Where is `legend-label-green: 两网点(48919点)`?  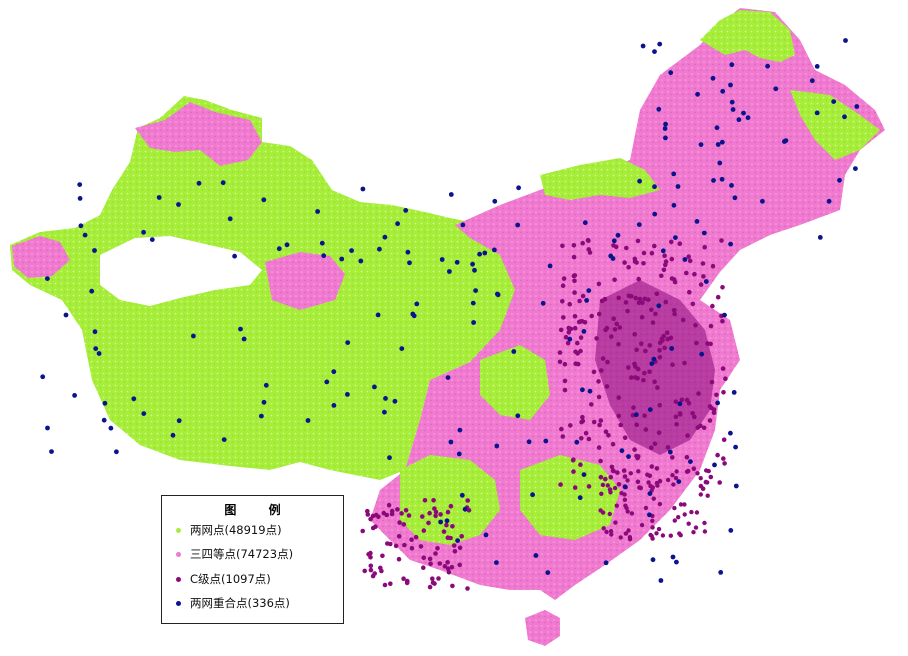 legend-label-green: 两网点(48919点) is located at coordinates (236, 530).